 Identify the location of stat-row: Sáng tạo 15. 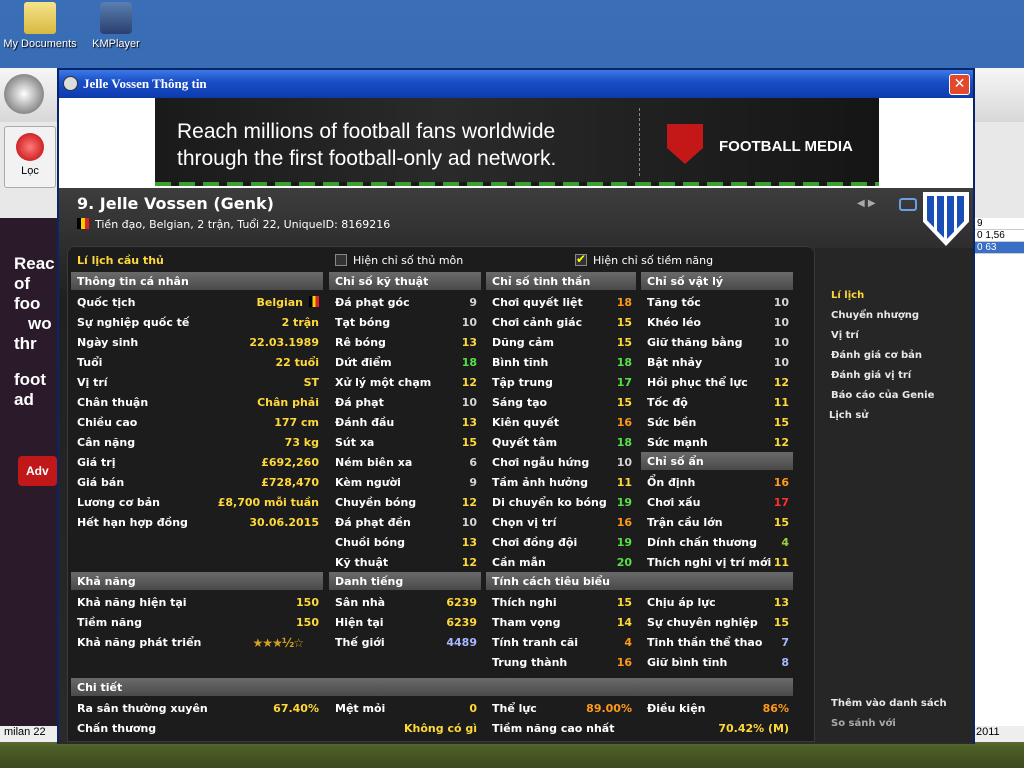
(561, 402).